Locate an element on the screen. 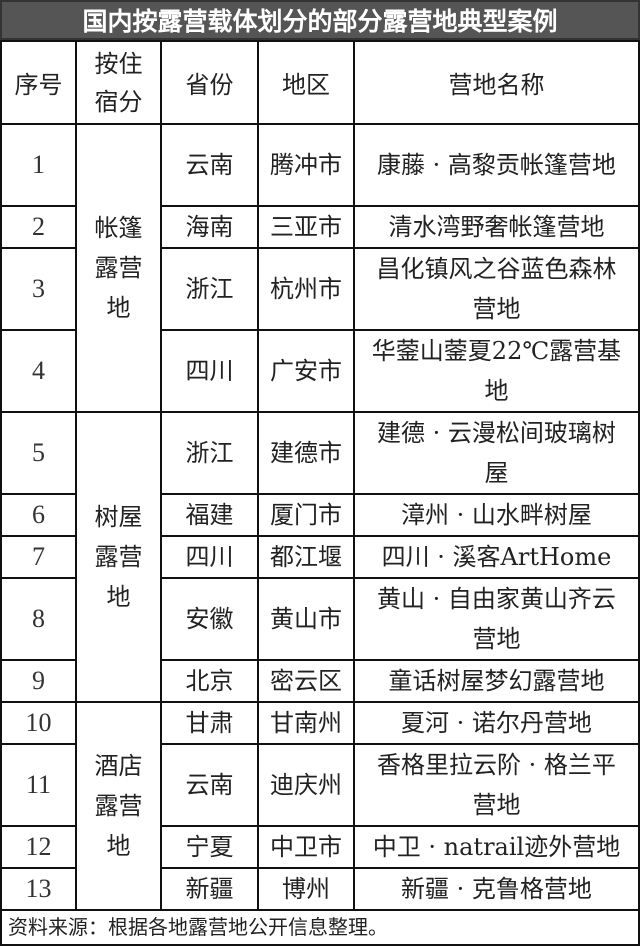 The height and width of the screenshot is (946, 640). area: 广安市 is located at coordinates (306, 371).